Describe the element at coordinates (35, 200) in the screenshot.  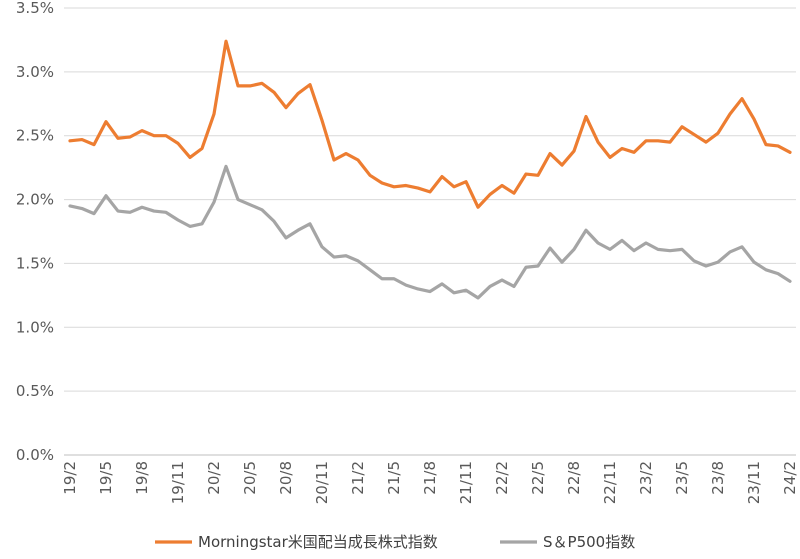
I see `y-tick-label: 2.0%` at that location.